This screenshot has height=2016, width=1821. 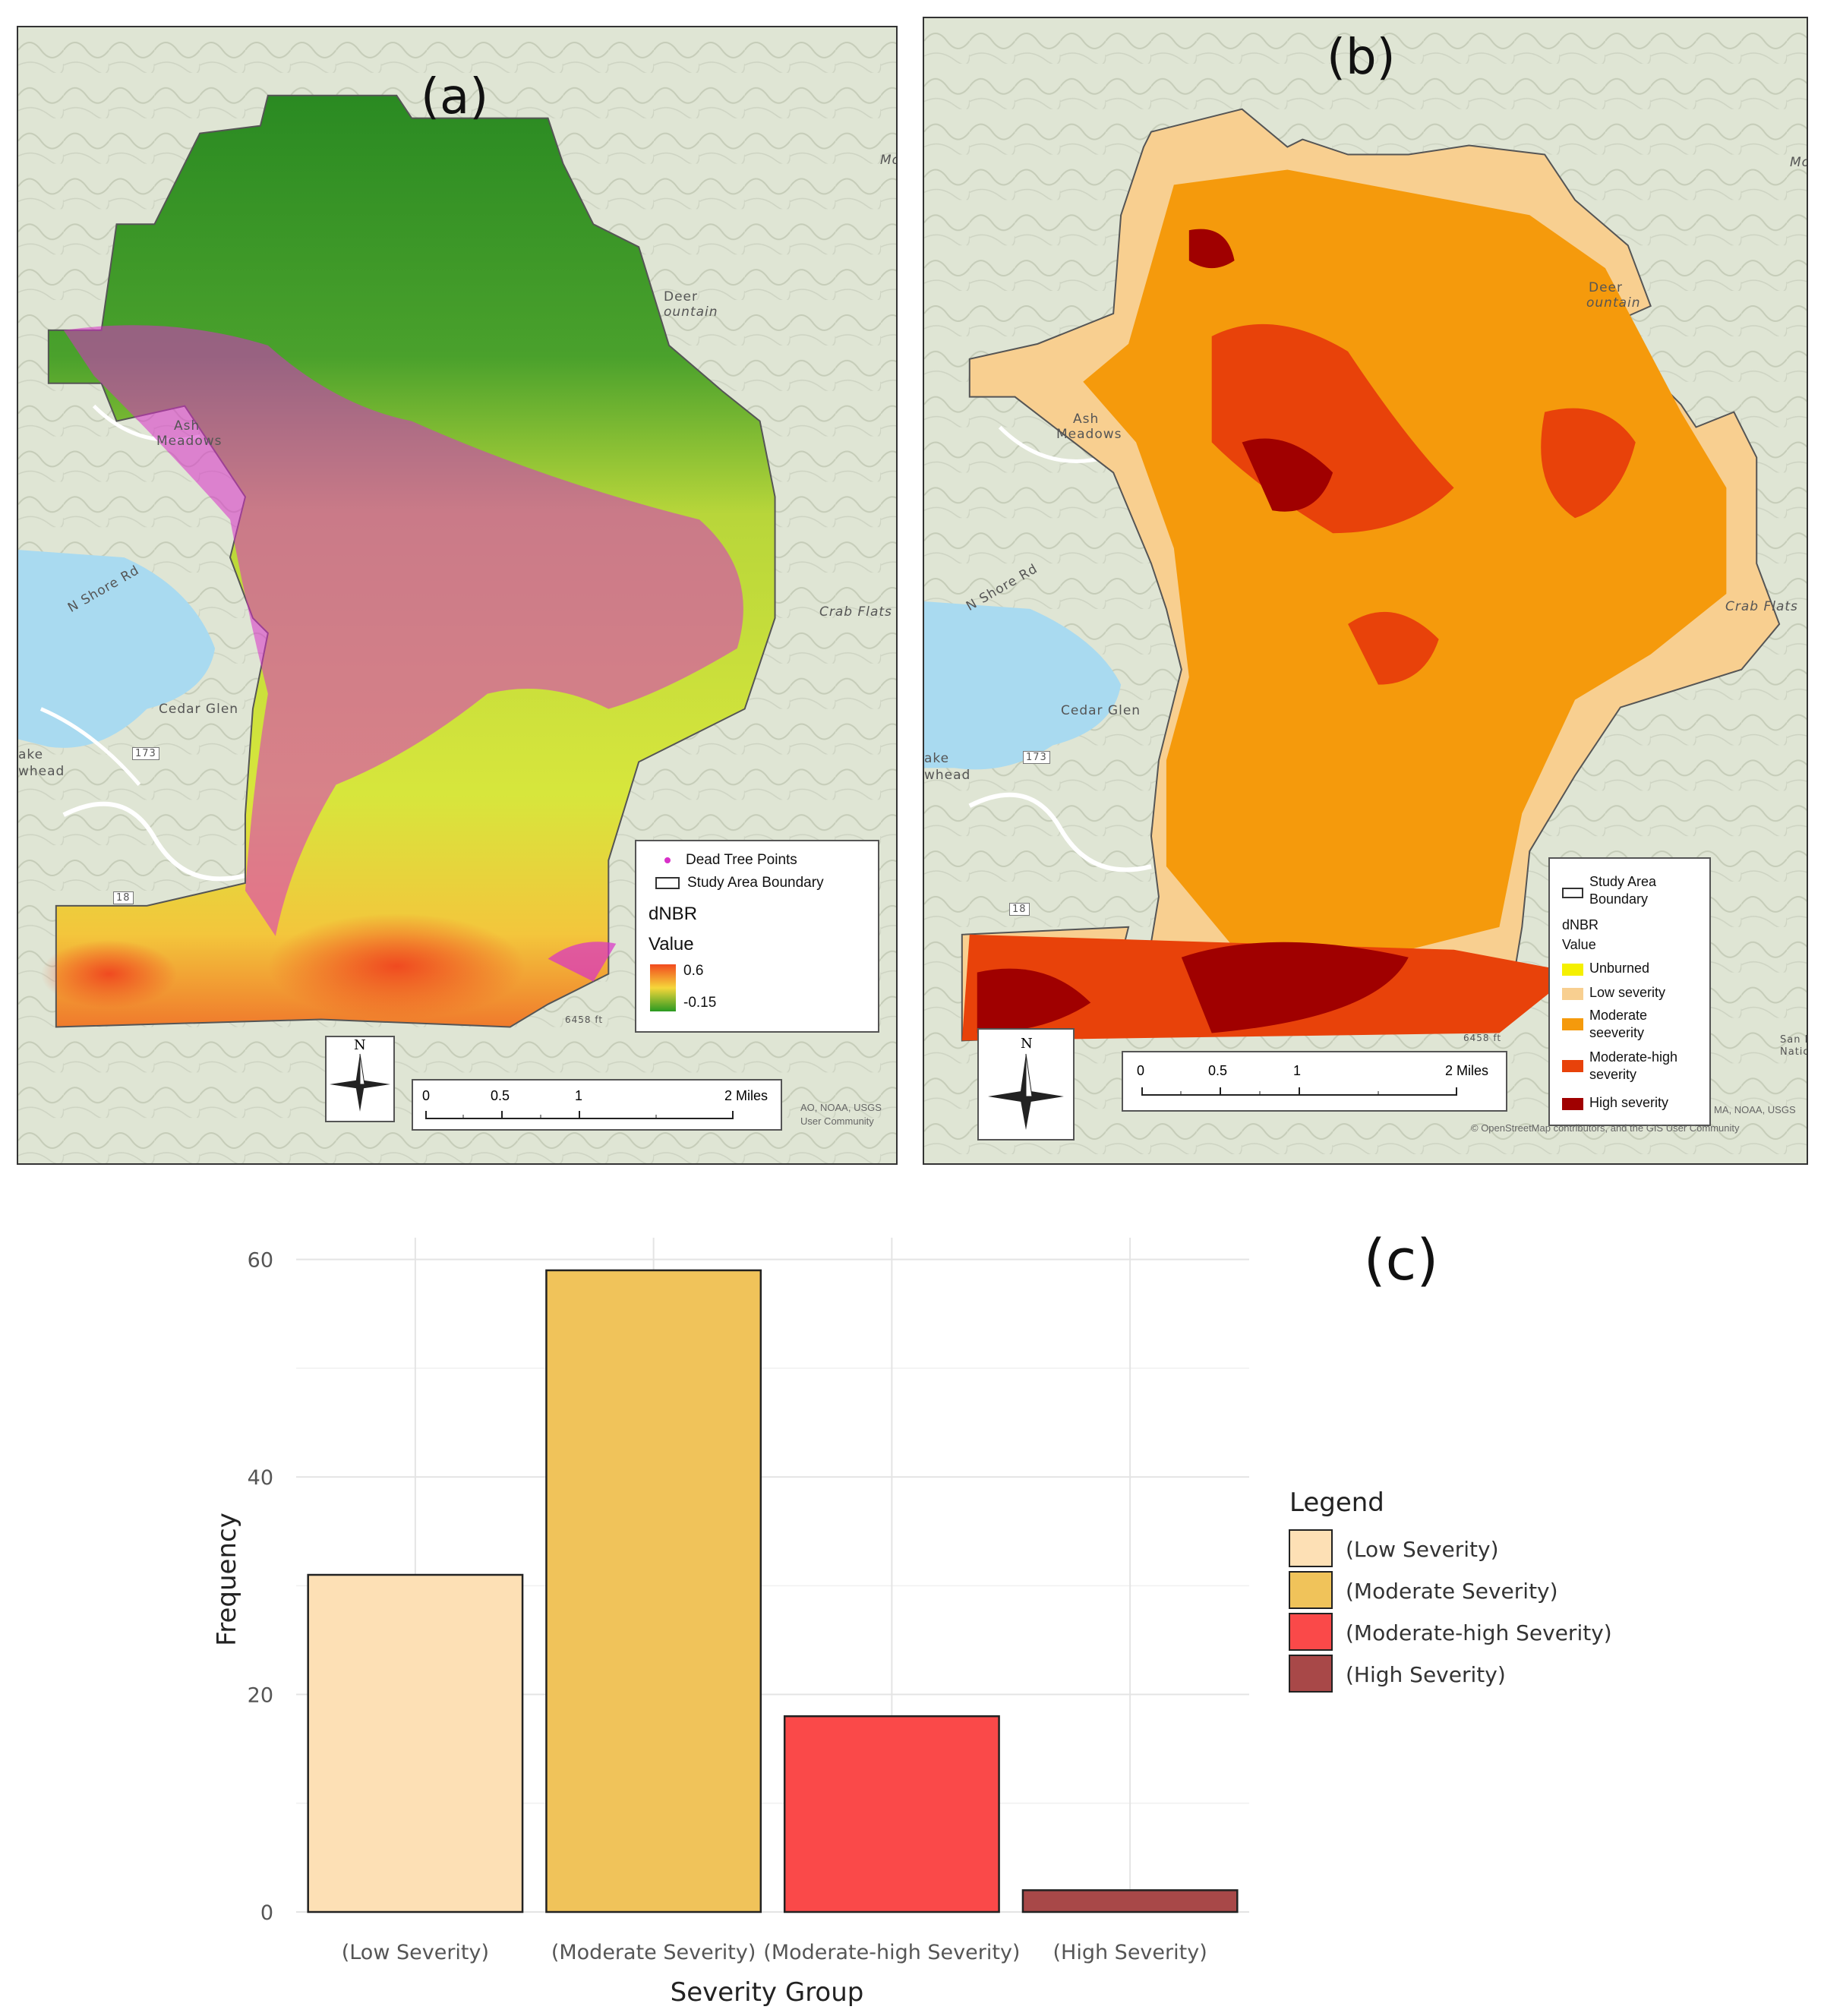 I want to click on dnbr-color-ramp, so click(x=663, y=988).